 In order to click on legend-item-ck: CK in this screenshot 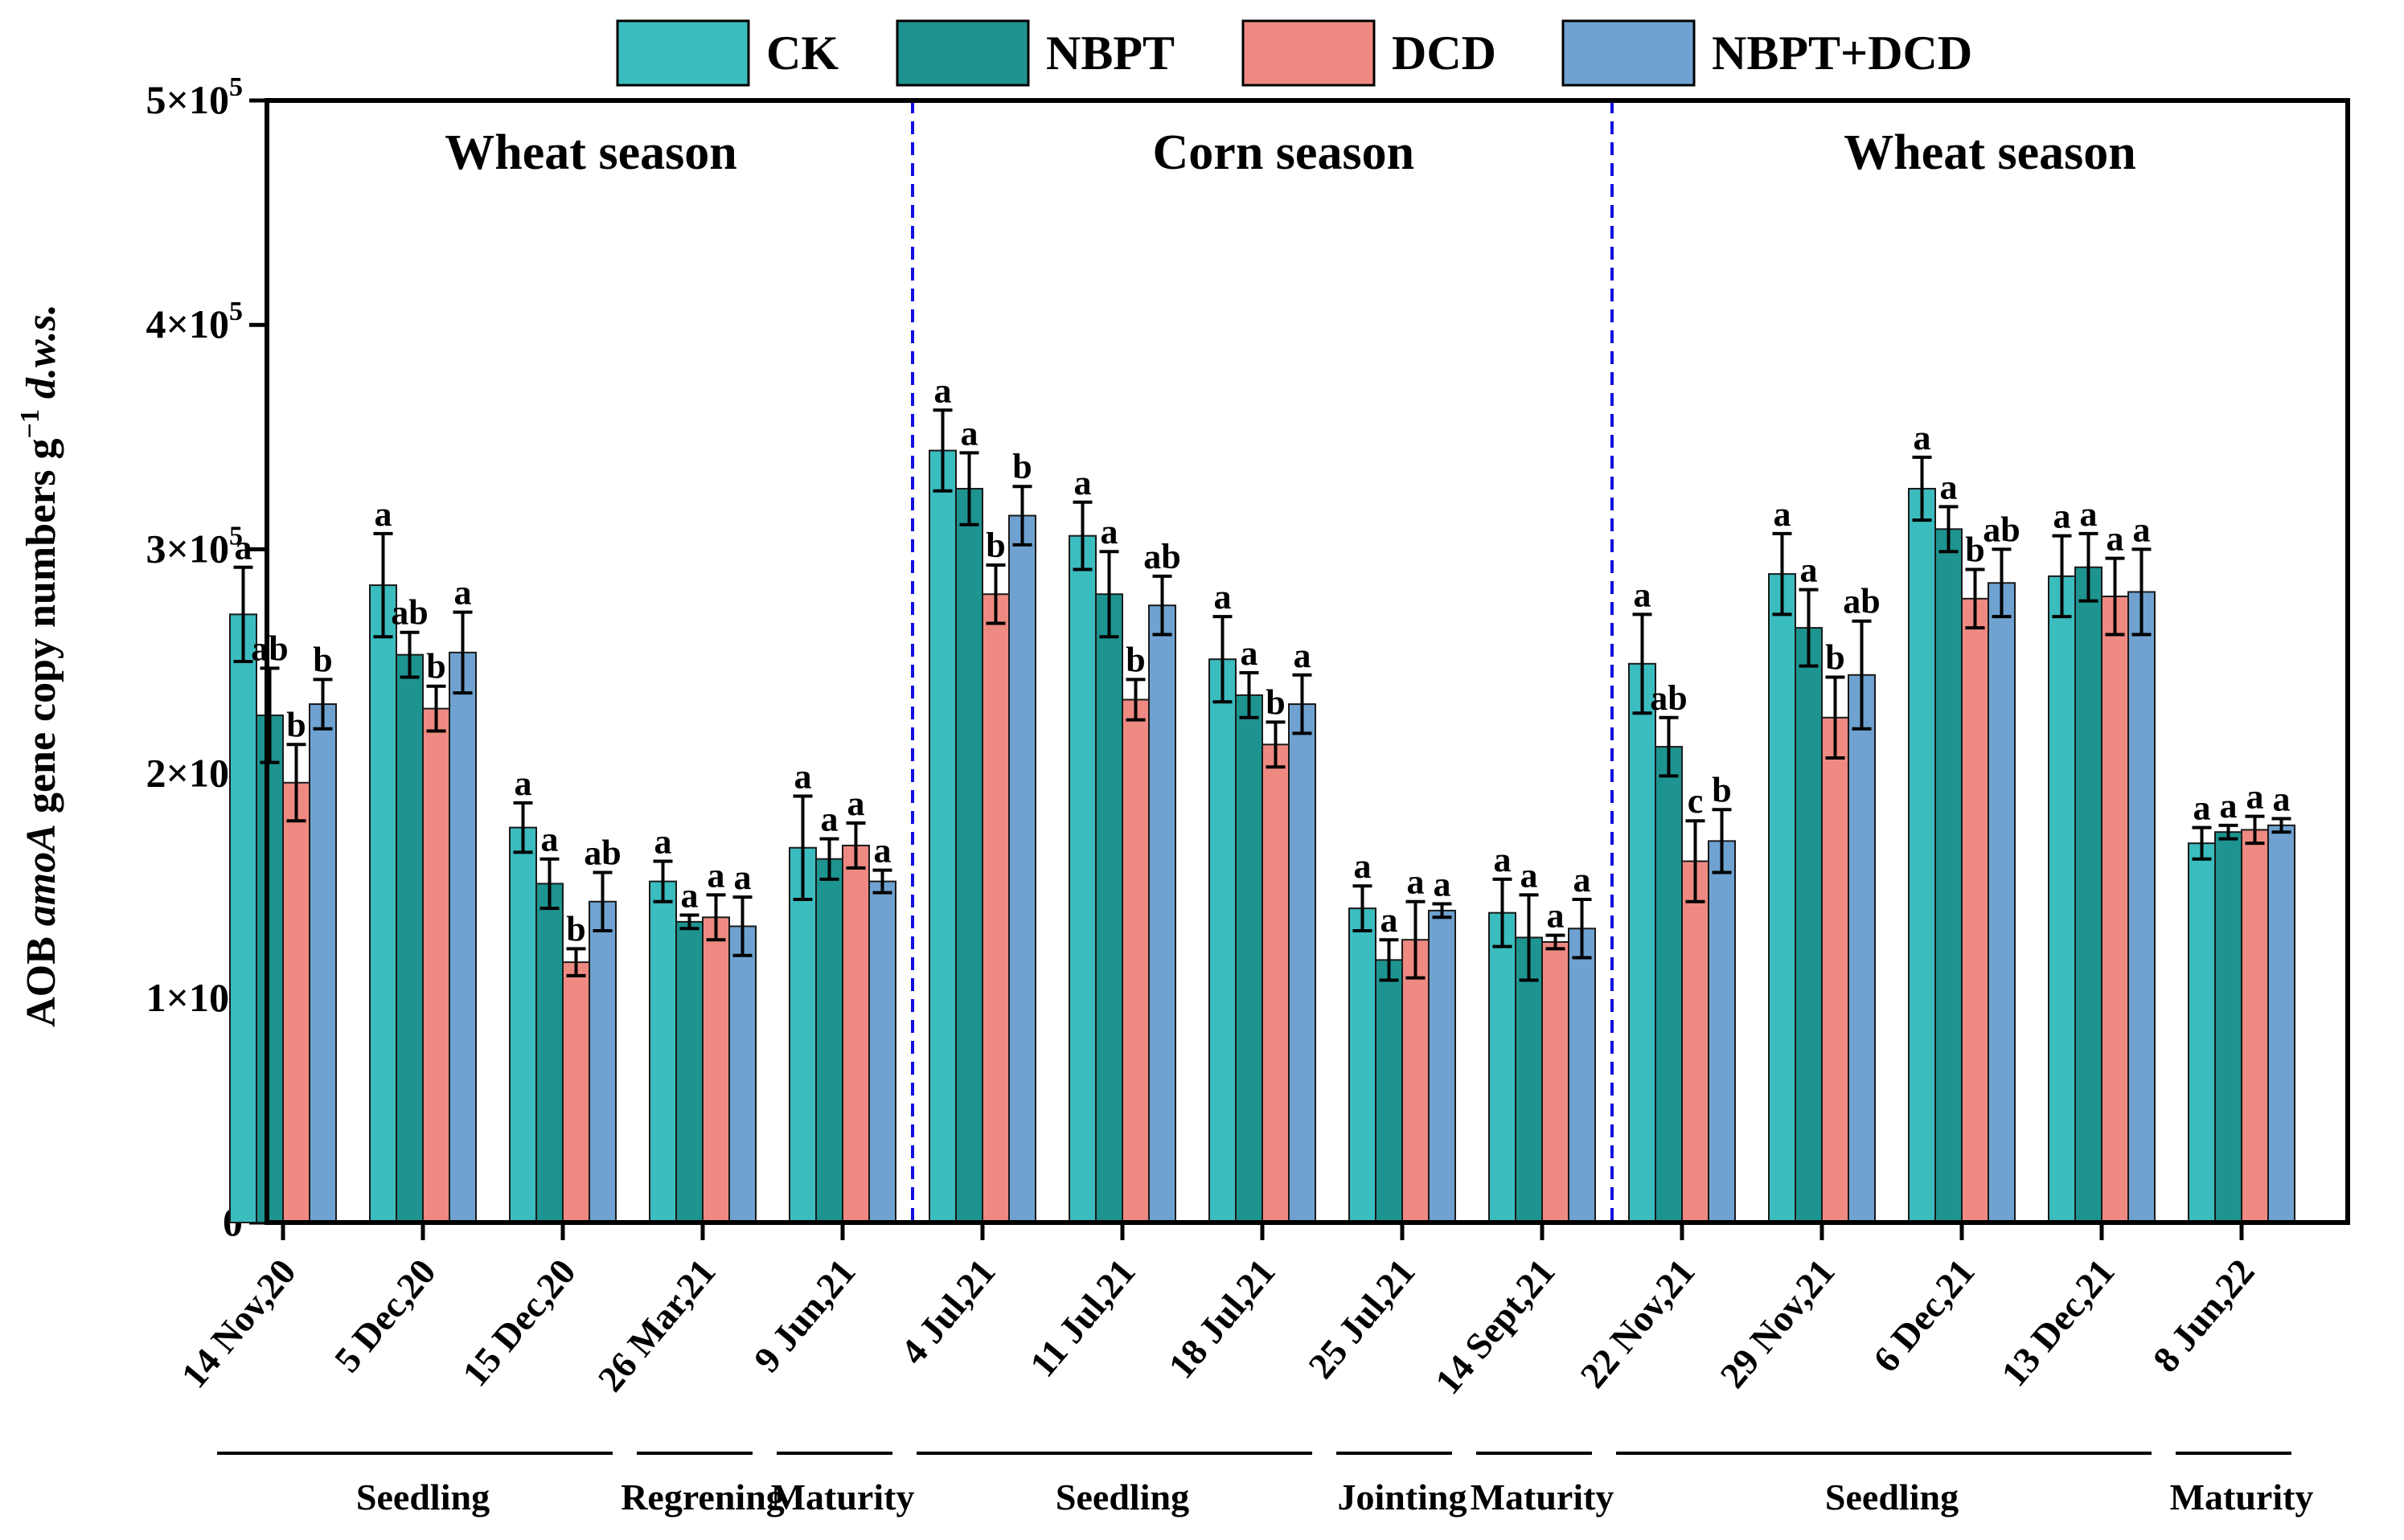, I will do `click(727, 53)`.